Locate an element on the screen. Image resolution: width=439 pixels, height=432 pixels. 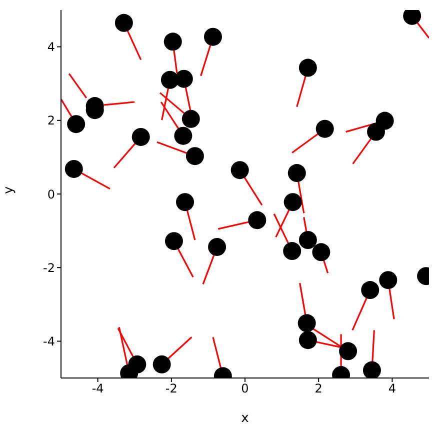
y-tick-label: 0 is located at coordinates (51, 194).